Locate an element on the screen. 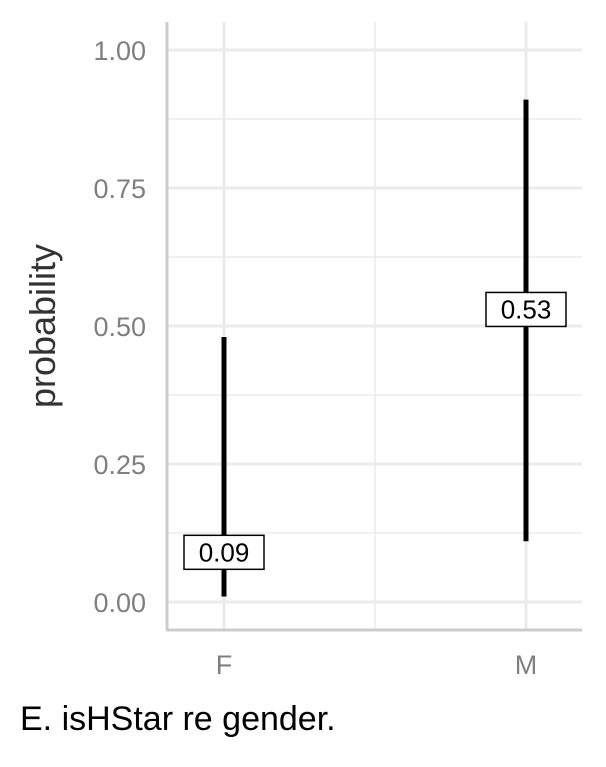  y-tick-label: 0.50 is located at coordinates (119, 327).